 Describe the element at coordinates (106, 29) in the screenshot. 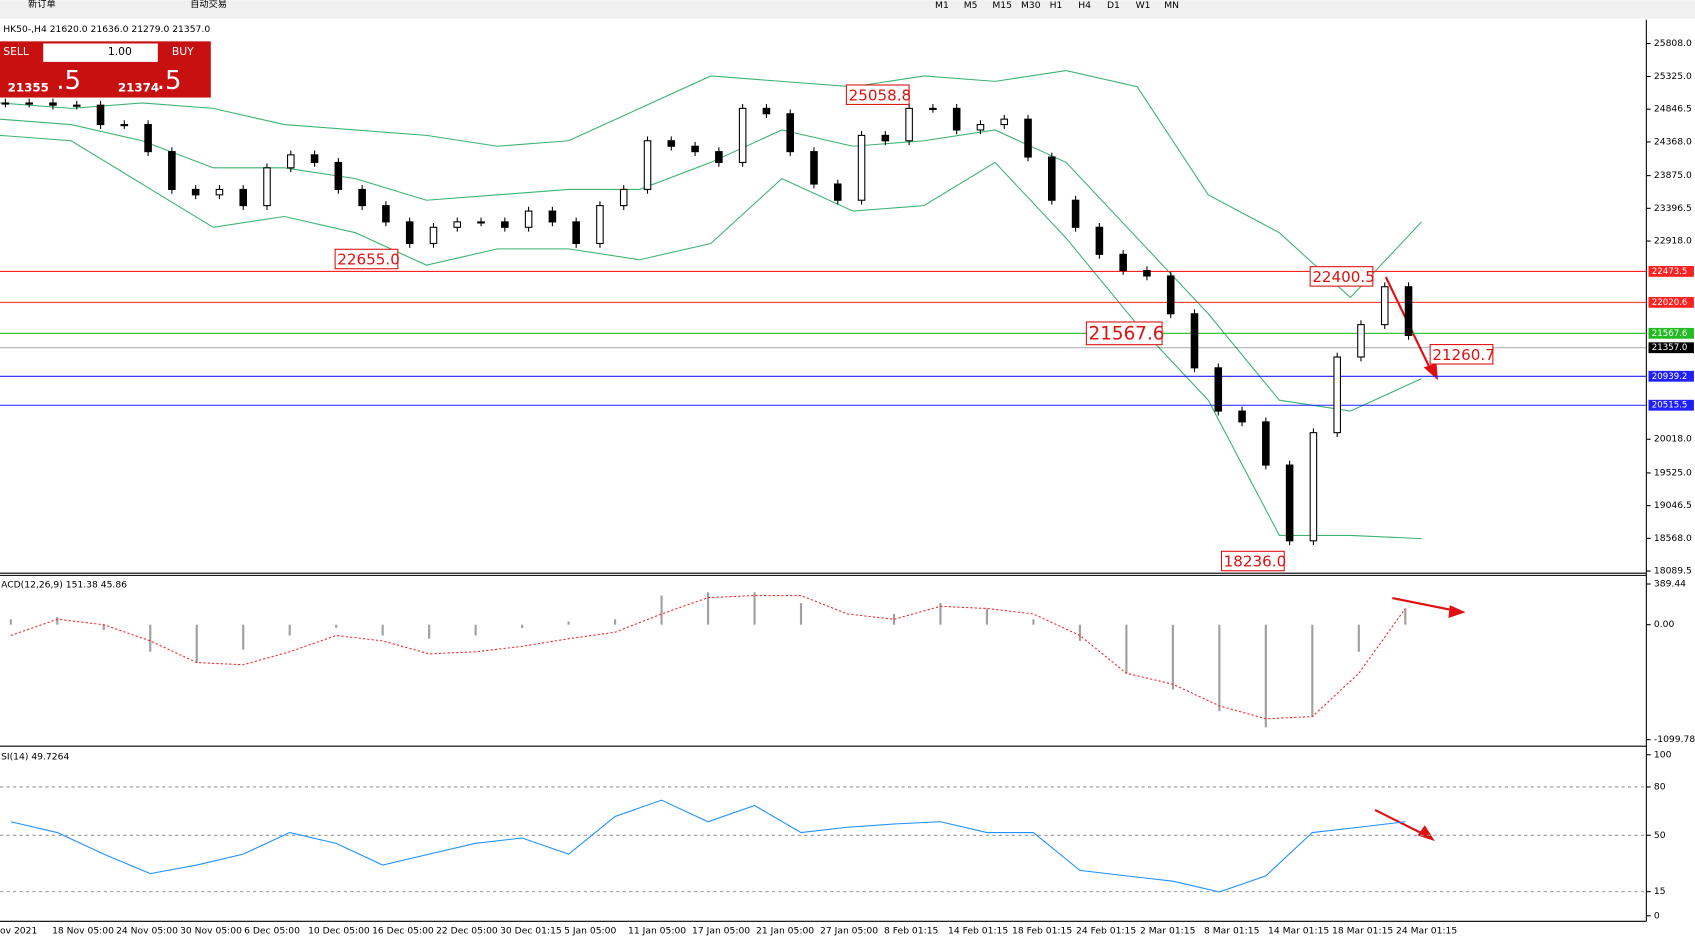

I see `symbol-info: HK50-,H4 21620.0 21636.0 21279.0 21357.0` at that location.